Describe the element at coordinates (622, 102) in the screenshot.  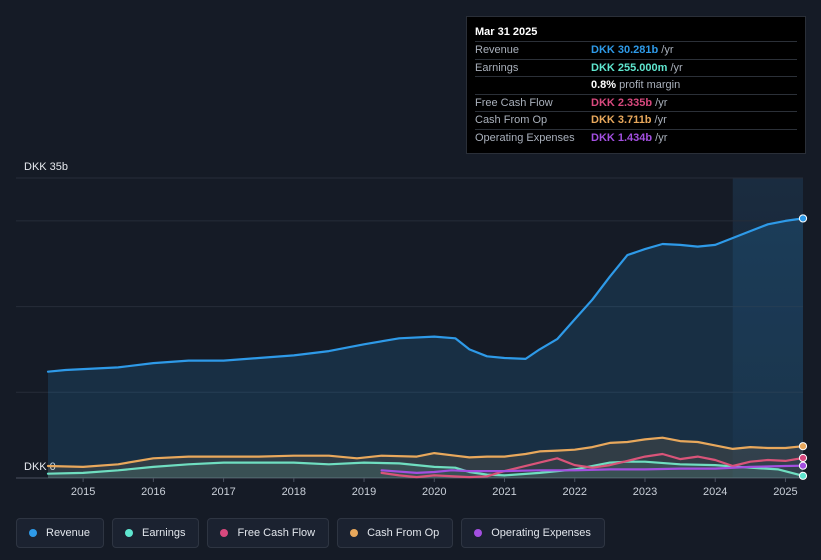
I see `tooltip-row-value: DKK 2.335b` at that location.